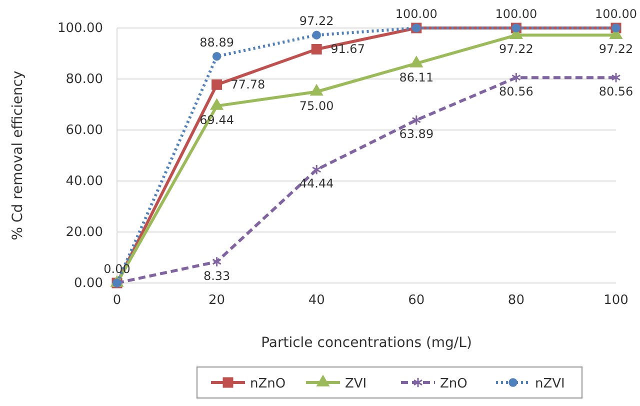 The width and height of the screenshot is (640, 406). Describe the element at coordinates (117, 300) in the screenshot. I see `x-tick-label: 0` at that location.